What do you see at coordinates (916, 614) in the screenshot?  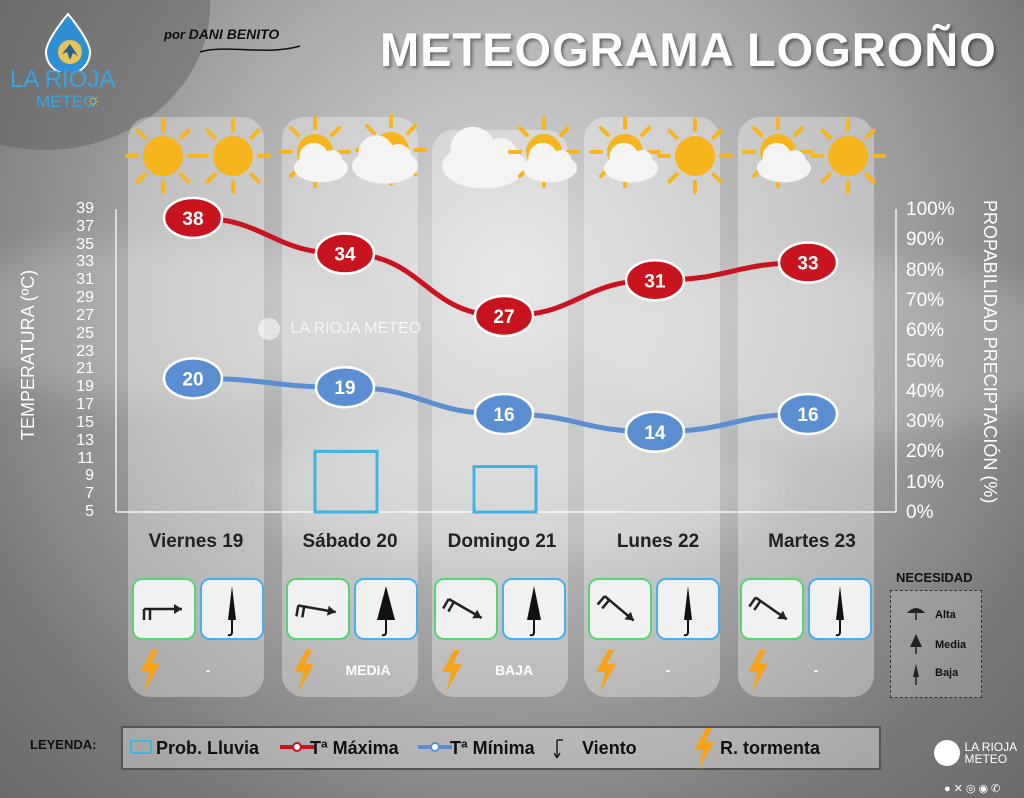 I see `umbrella-open-icon` at bounding box center [916, 614].